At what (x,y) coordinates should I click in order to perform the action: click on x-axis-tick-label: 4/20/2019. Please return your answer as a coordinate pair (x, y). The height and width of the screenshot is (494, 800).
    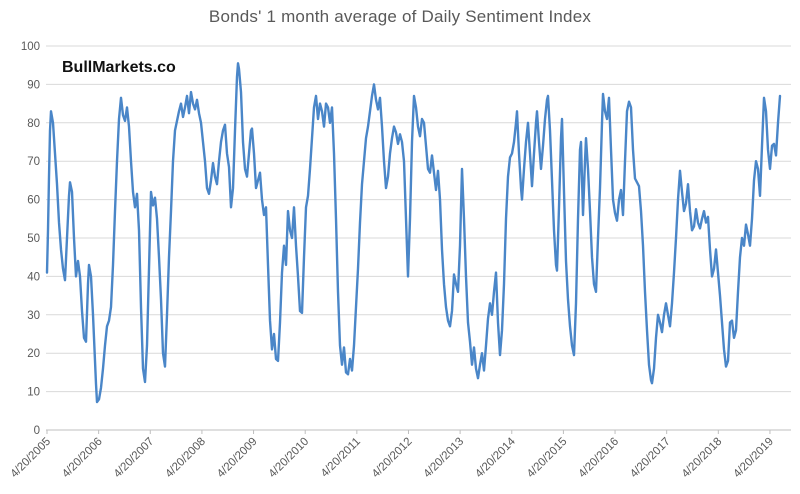
    Looking at the image, I should click on (753, 458).